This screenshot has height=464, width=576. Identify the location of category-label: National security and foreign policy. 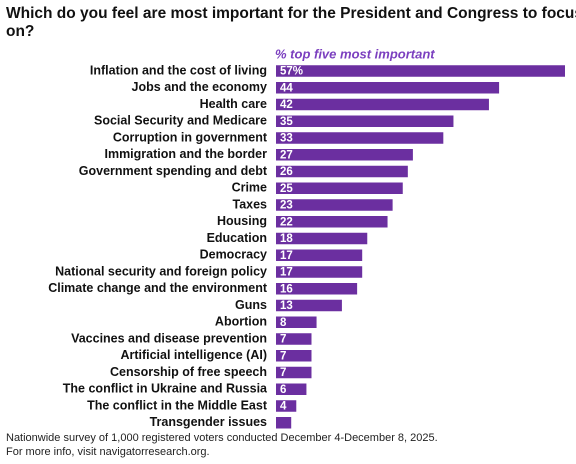
(161, 271).